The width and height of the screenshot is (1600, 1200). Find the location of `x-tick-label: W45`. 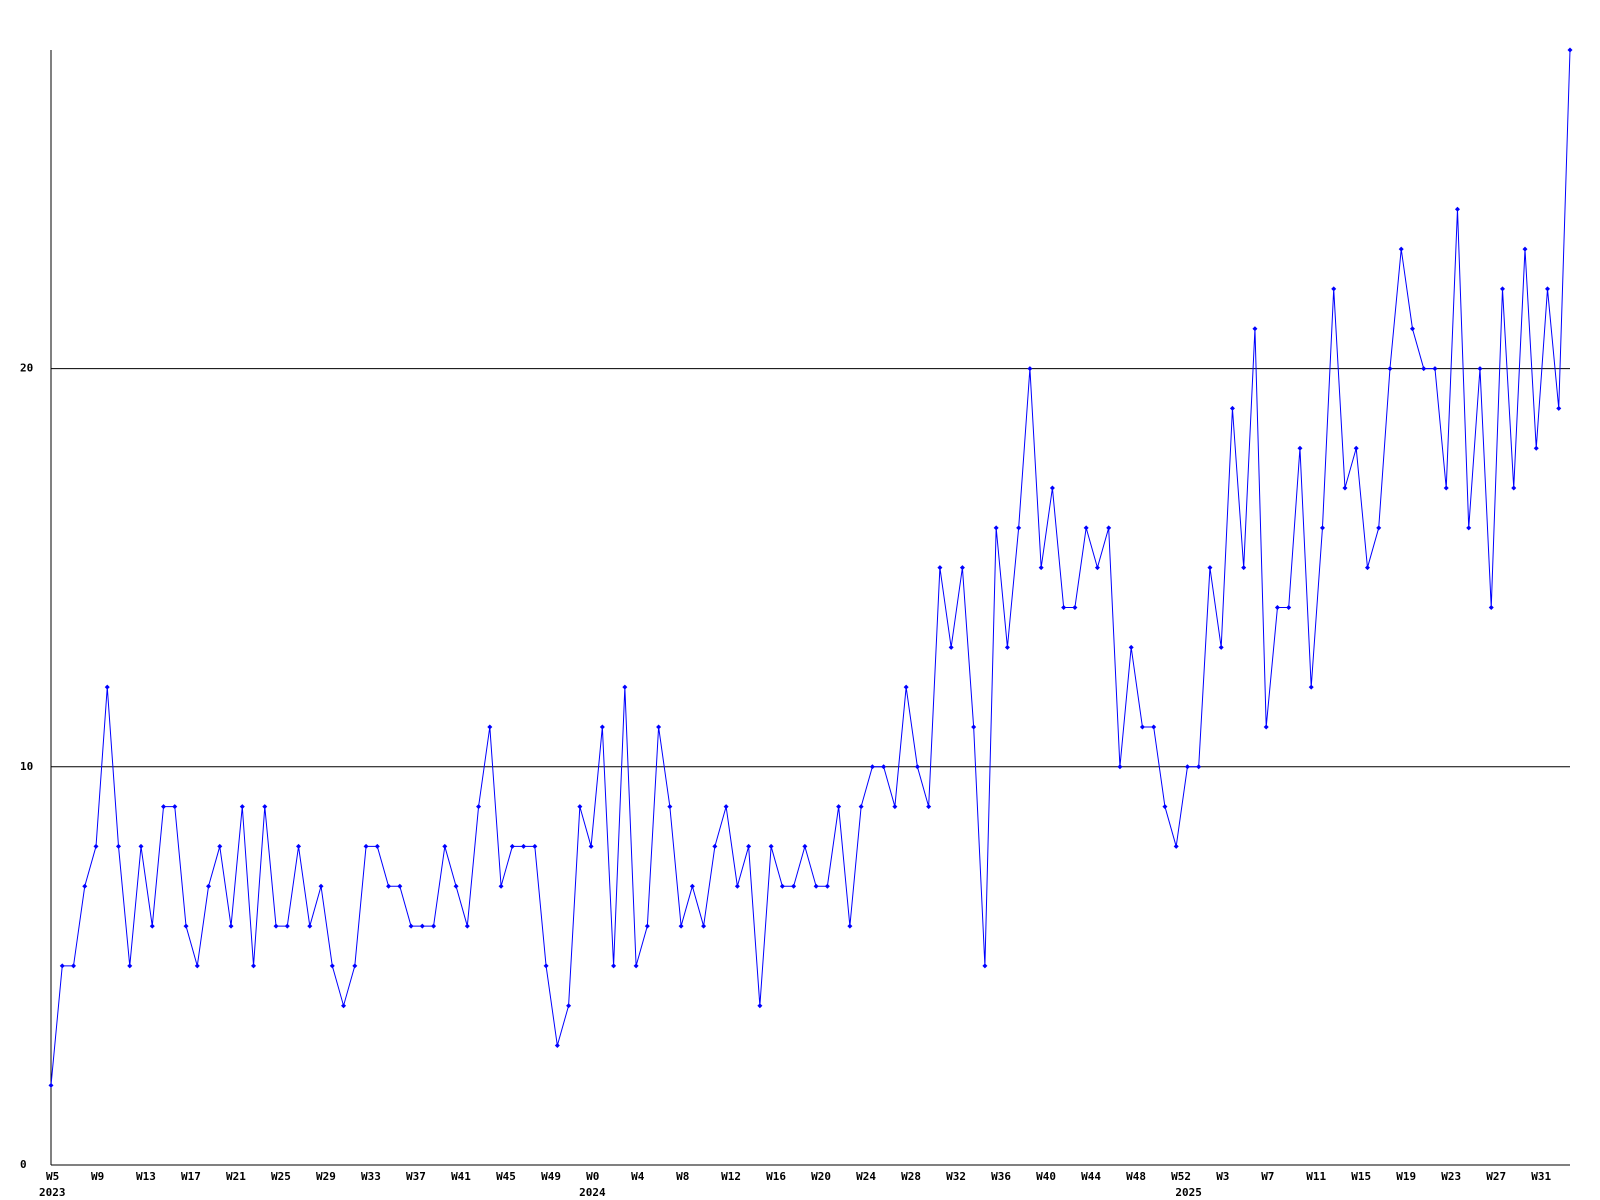

x-tick-label: W45 is located at coordinates (506, 1176).